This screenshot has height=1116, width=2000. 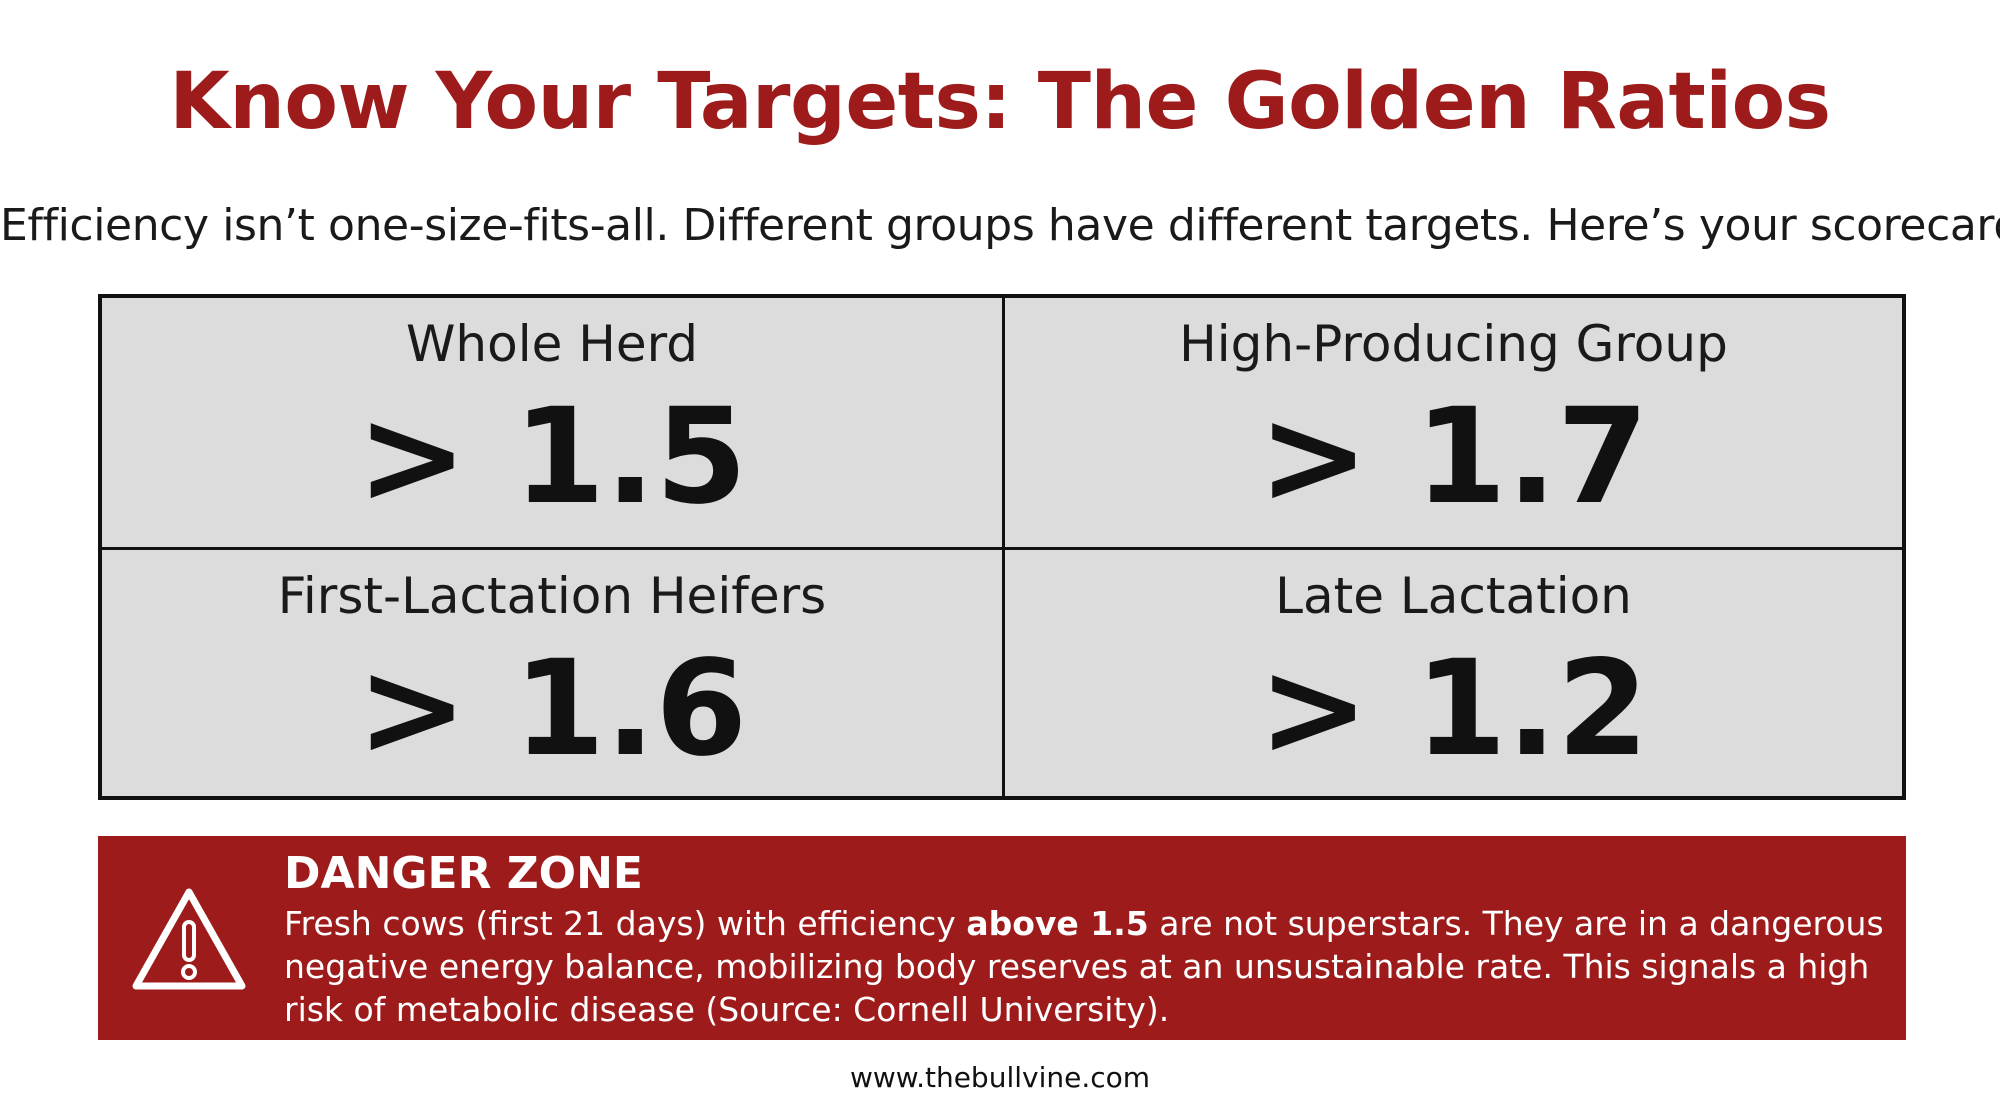 I want to click on warning-icon, so click(x=189, y=939).